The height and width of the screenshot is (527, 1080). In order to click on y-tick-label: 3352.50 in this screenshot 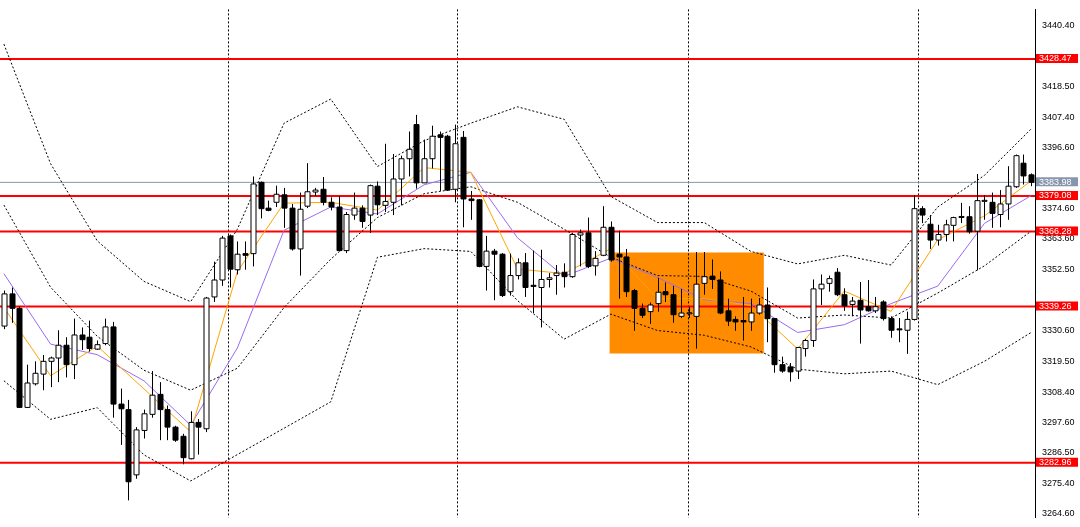, I will do `click(1058, 269)`.